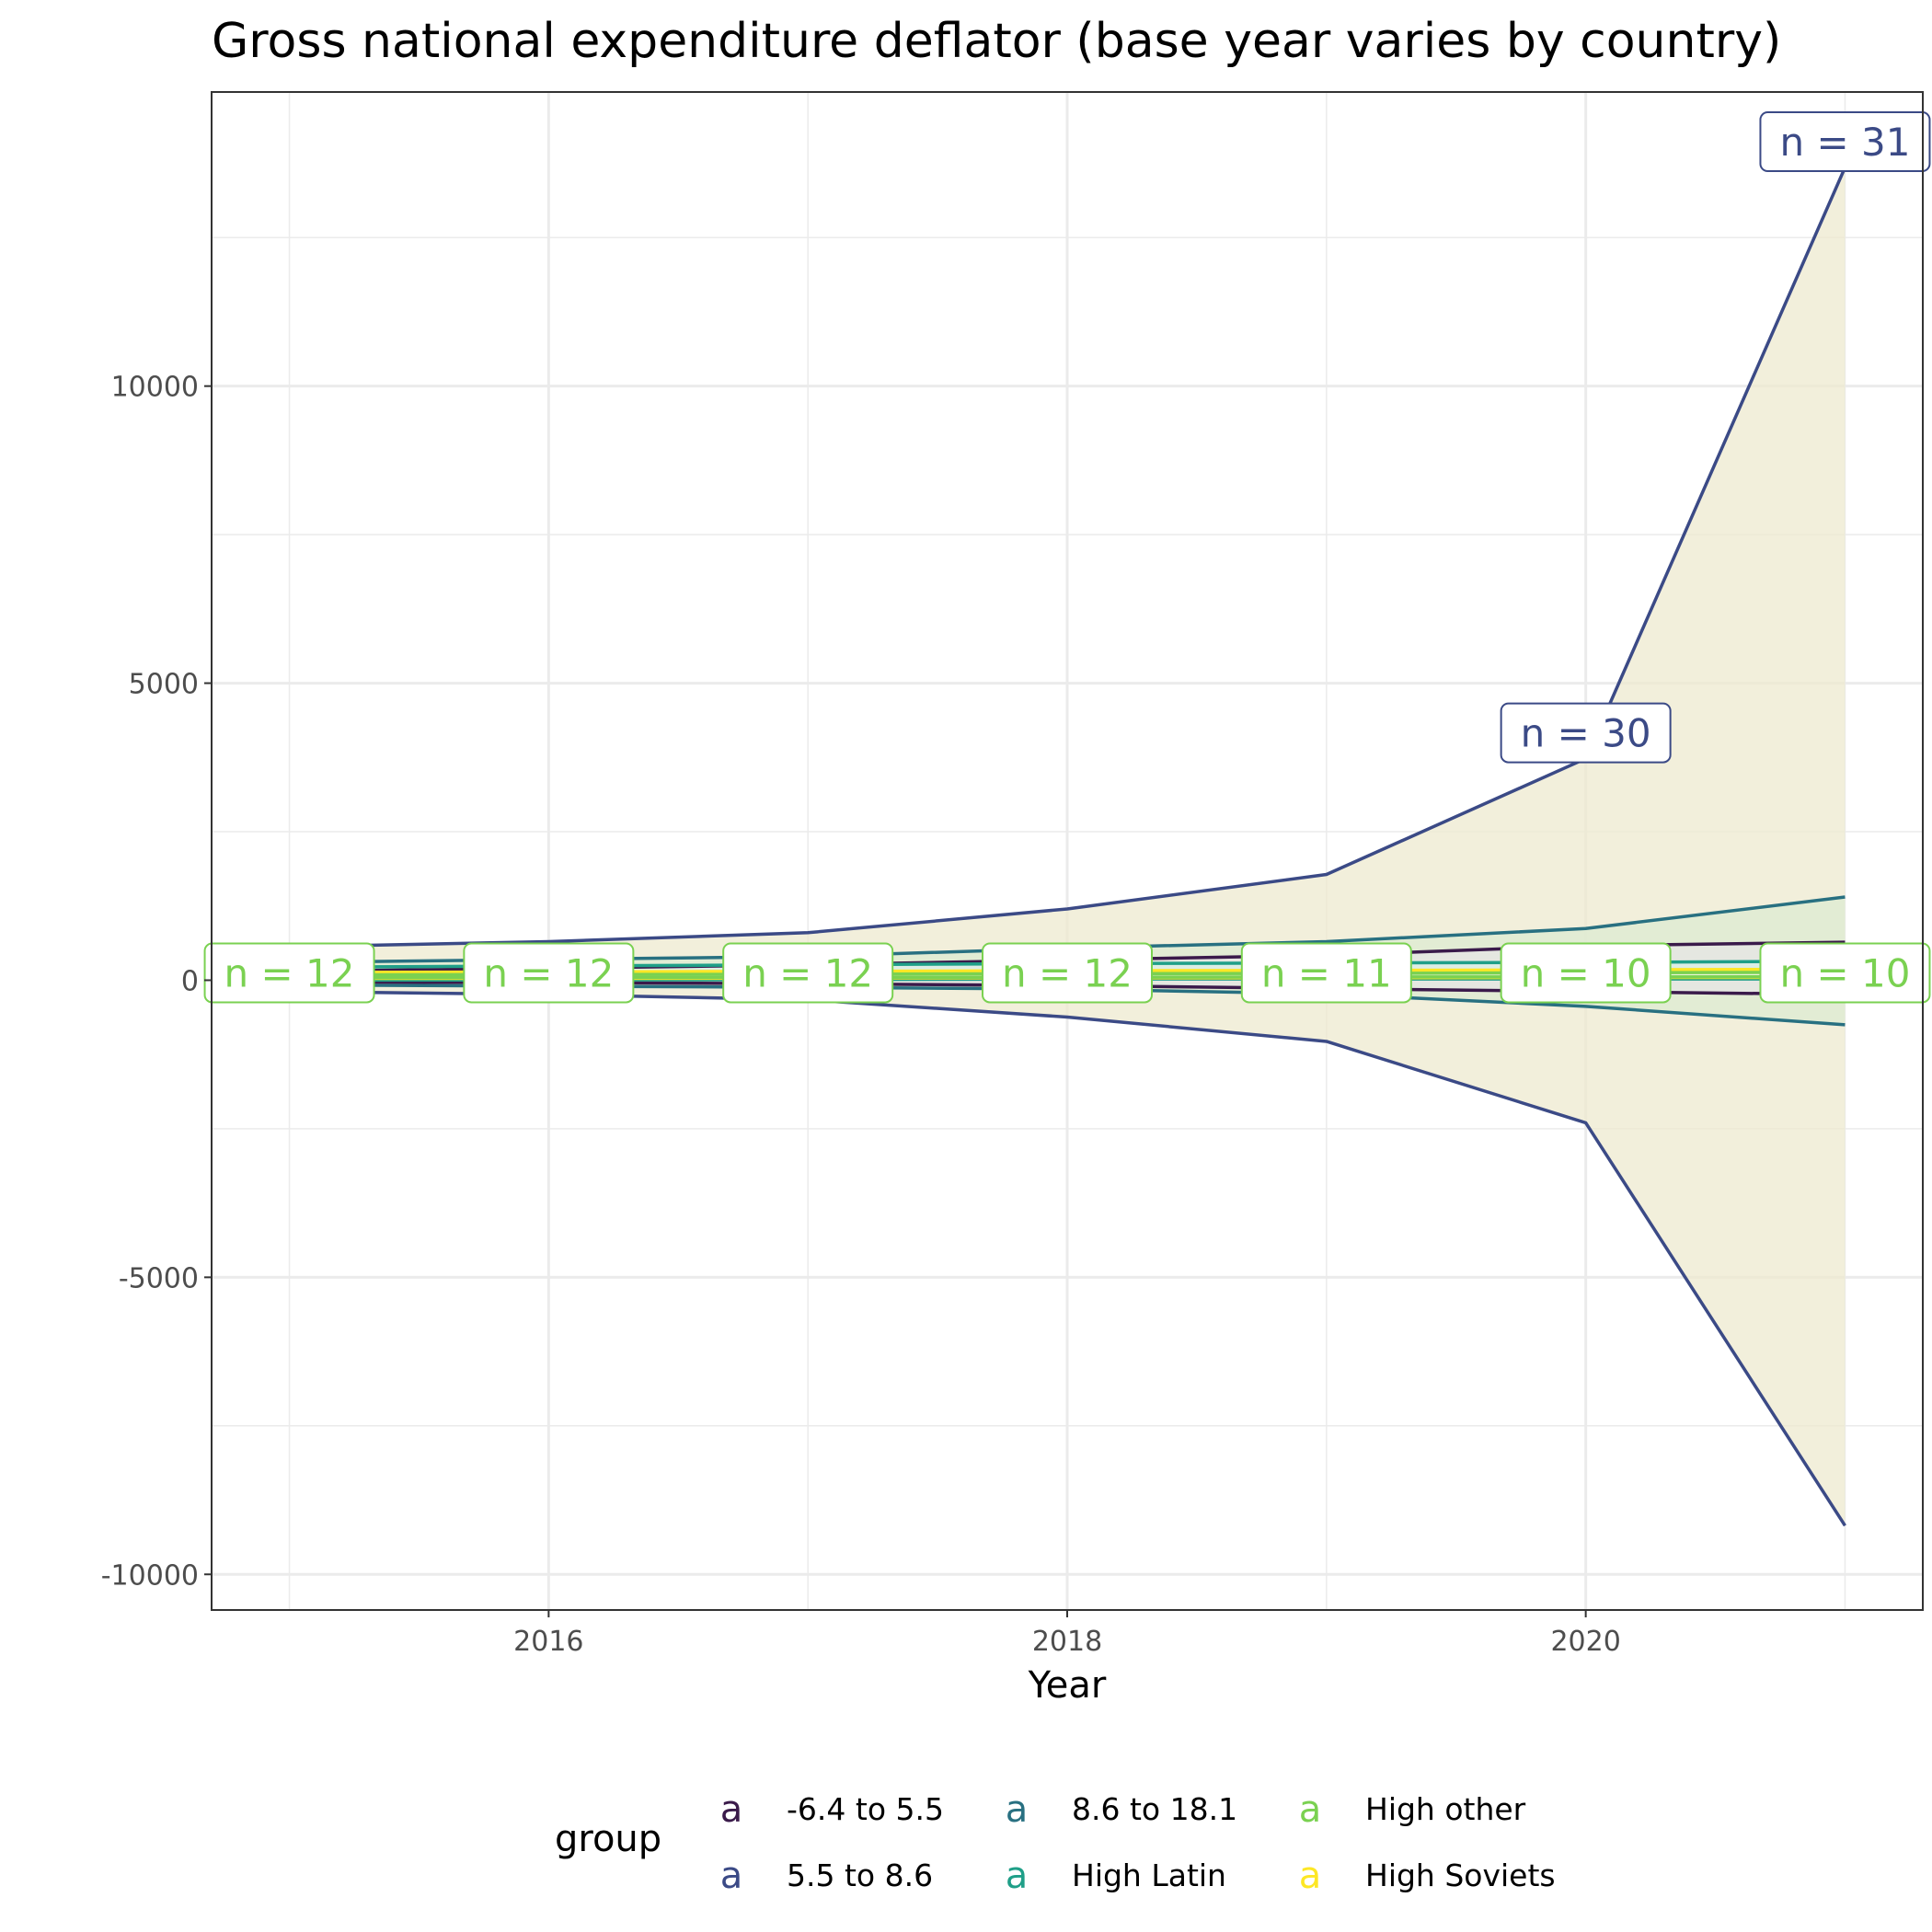 Image resolution: width=1932 pixels, height=1932 pixels. What do you see at coordinates (150, 1575) in the screenshot?
I see `y-tick-label: -10000` at bounding box center [150, 1575].